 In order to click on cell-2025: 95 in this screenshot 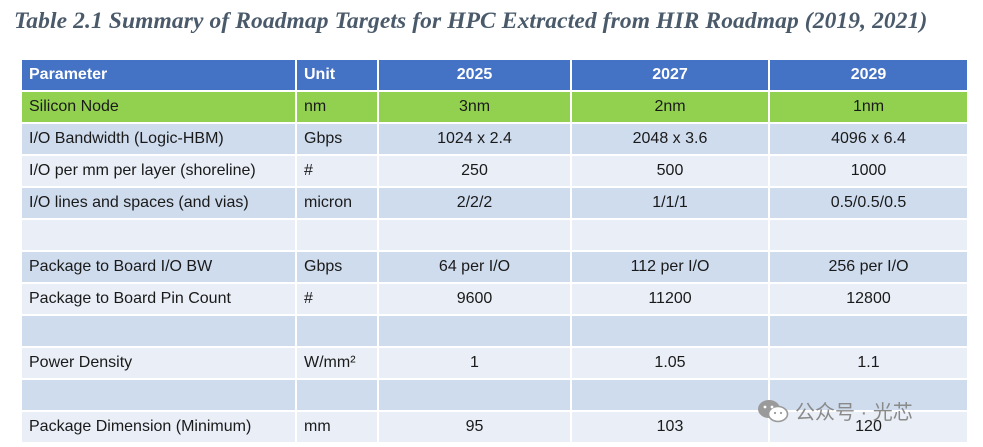, I will do `click(475, 428)`.